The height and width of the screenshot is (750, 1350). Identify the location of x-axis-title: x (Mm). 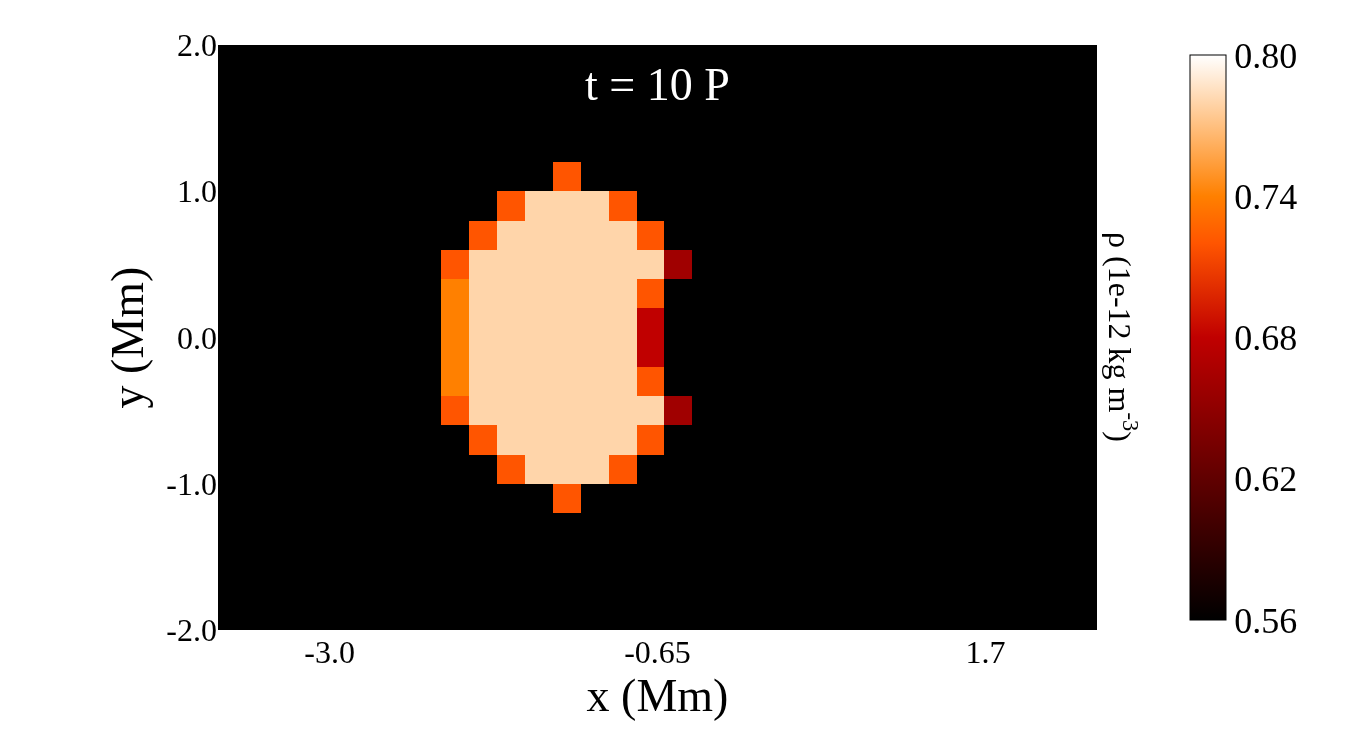
(657, 695).